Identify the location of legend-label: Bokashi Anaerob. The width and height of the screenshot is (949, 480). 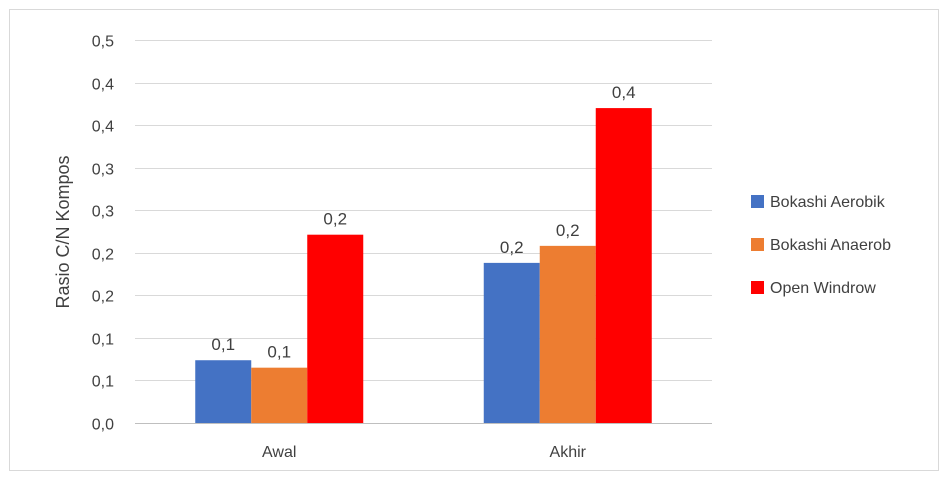
(830, 245).